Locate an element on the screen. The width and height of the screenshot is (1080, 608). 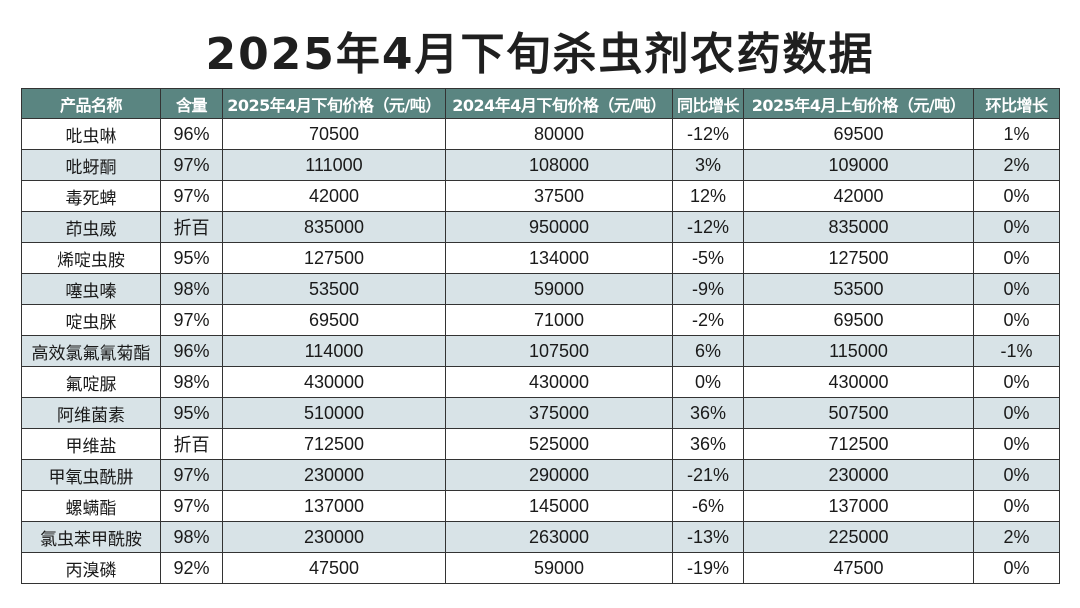
table-row: 吡蚜酮 97% 111000 108000 3% 109000 2% is located at coordinates (540, 165).